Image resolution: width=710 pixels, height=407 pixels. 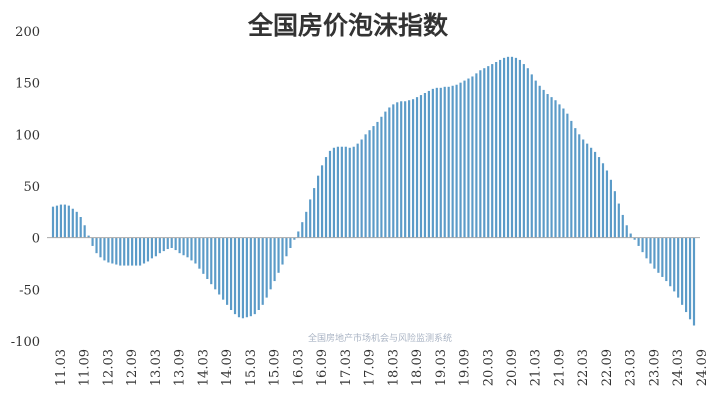 What do you see at coordinates (108, 367) in the screenshot?
I see `x-tick-label: 12.03` at bounding box center [108, 367].